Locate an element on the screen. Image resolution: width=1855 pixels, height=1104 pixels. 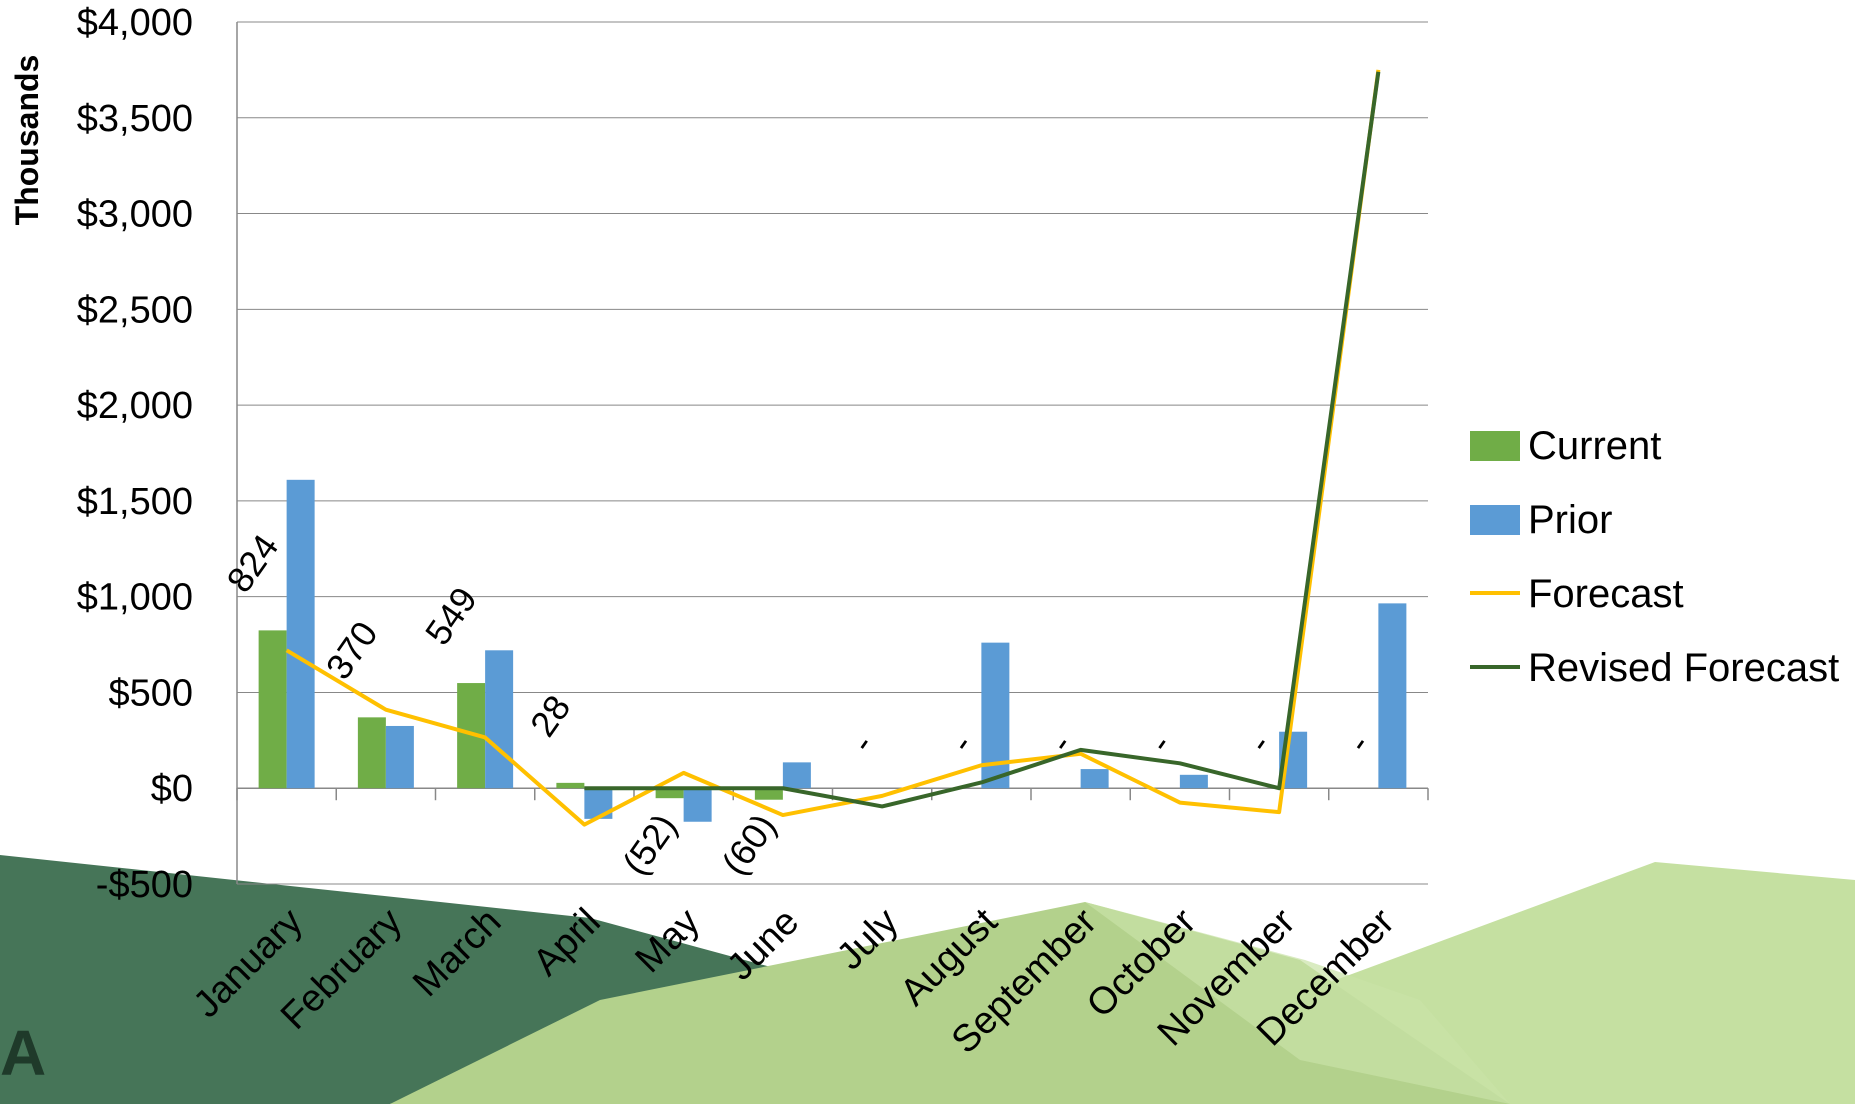
legend-label: Current is located at coordinates (1594, 446).